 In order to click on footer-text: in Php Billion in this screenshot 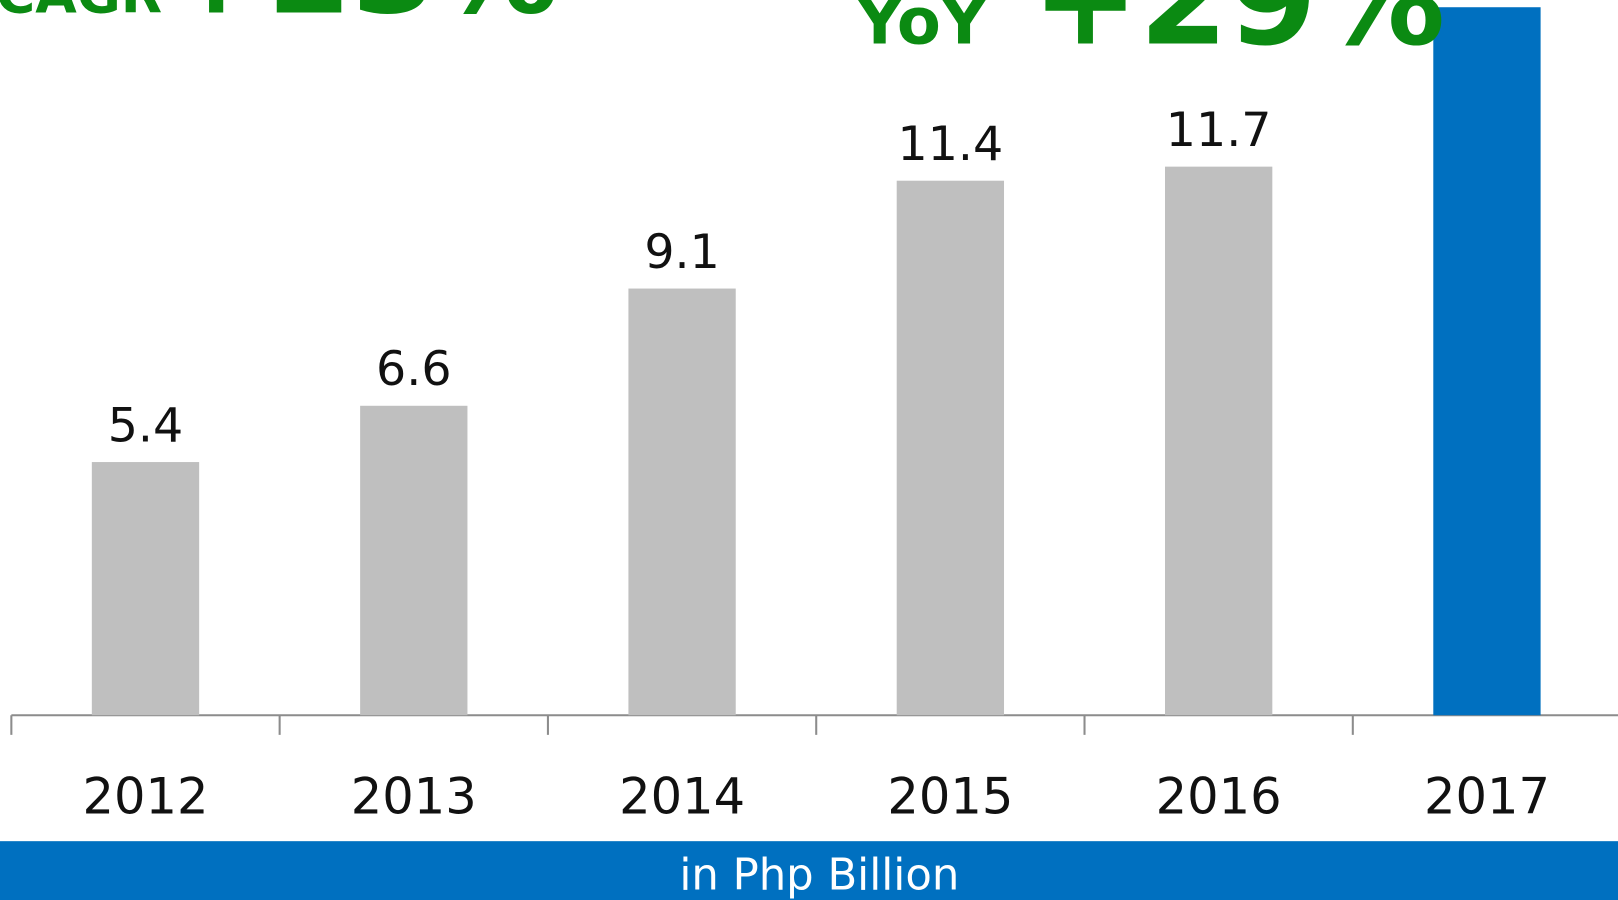, I will do `click(819, 875)`.